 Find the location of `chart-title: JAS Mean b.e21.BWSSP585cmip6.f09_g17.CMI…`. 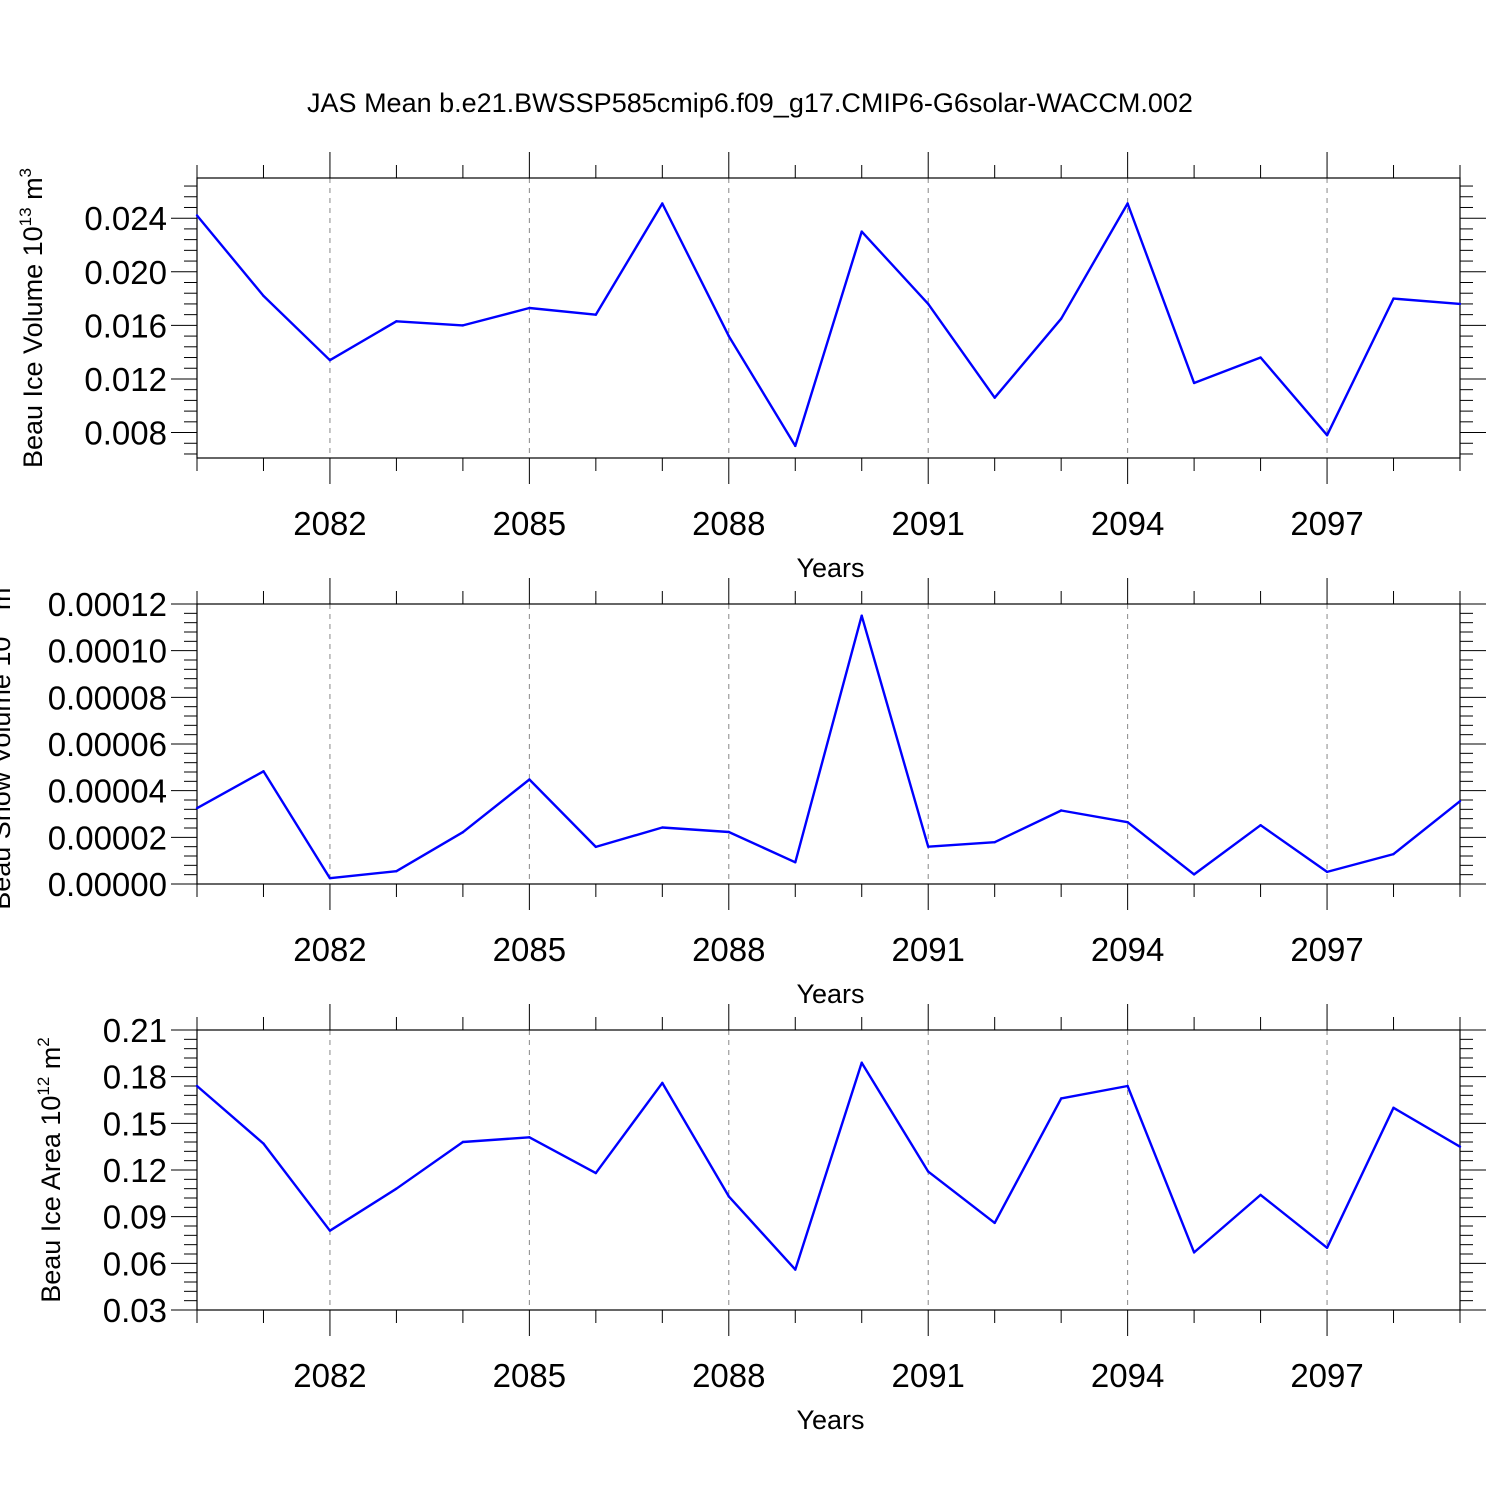

chart-title: JAS Mean b.e21.BWSSP585cmip6.f09_g17.CMI… is located at coordinates (750, 103).